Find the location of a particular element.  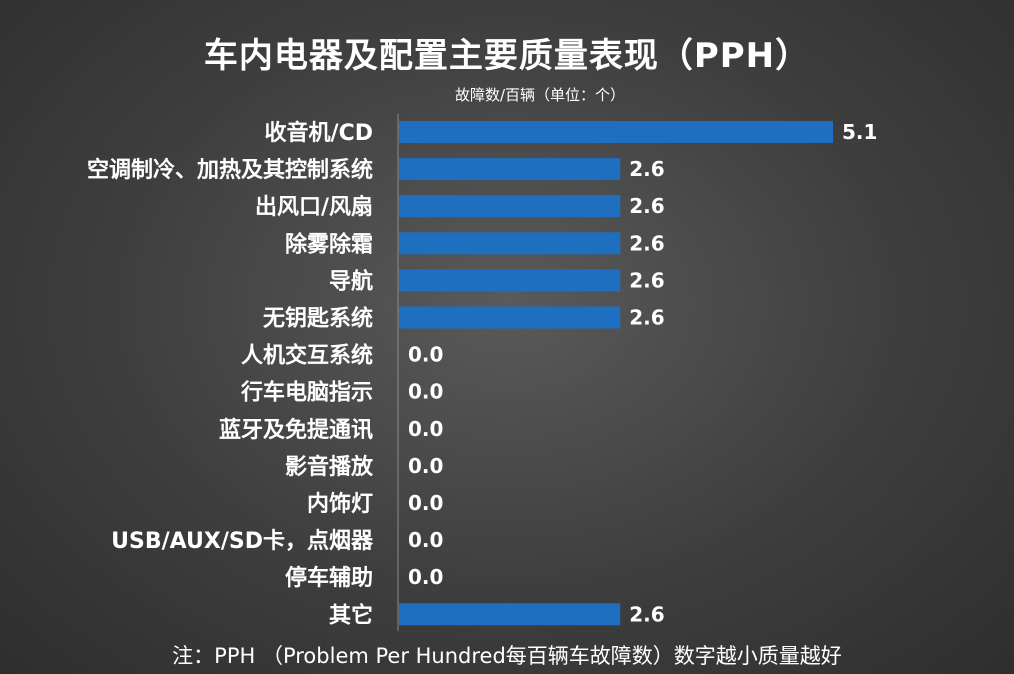

category-label: 除雾除霜 is located at coordinates (329, 244).